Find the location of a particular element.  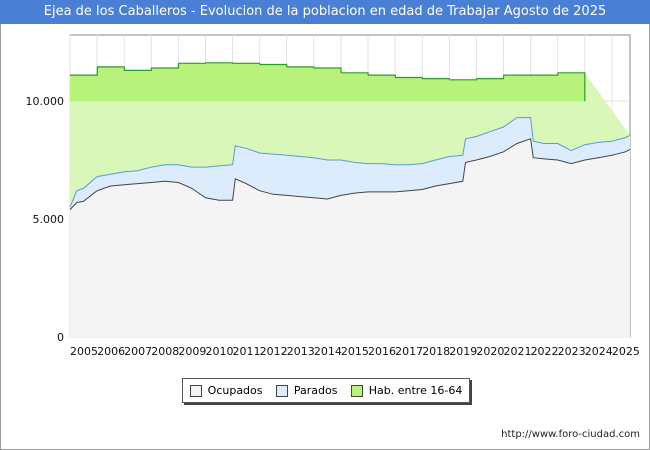

x-tick-label: 2018 is located at coordinates (436, 351).